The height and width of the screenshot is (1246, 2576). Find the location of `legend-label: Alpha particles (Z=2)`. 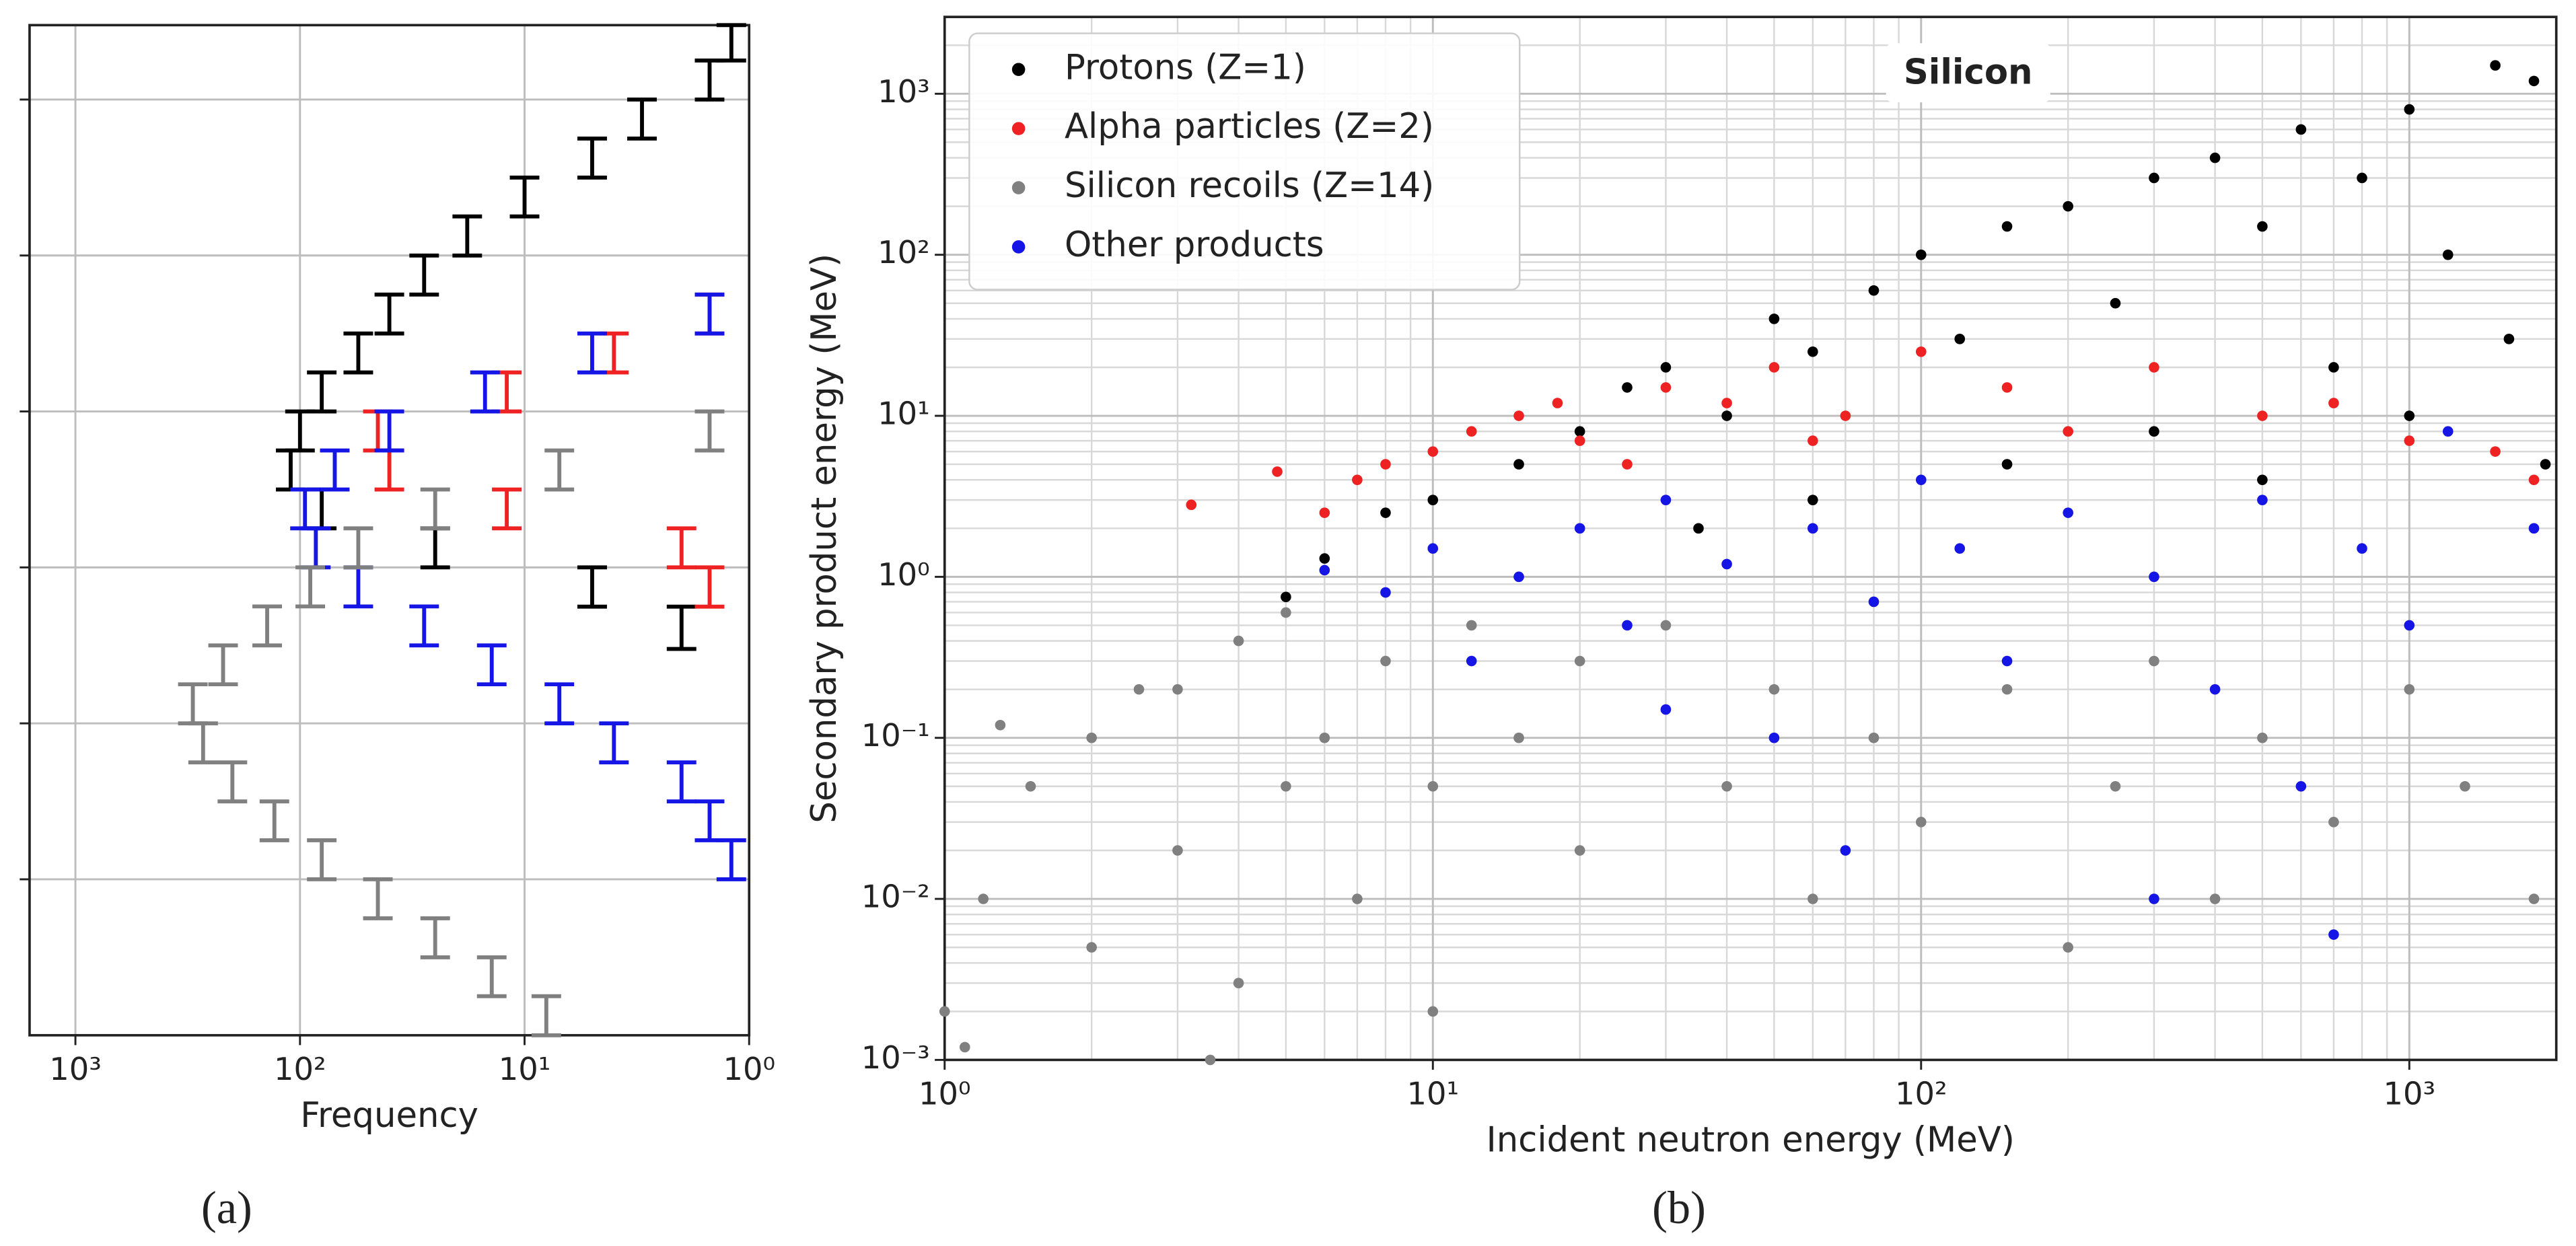

legend-label: Alpha particles (Z=2) is located at coordinates (1249, 127).